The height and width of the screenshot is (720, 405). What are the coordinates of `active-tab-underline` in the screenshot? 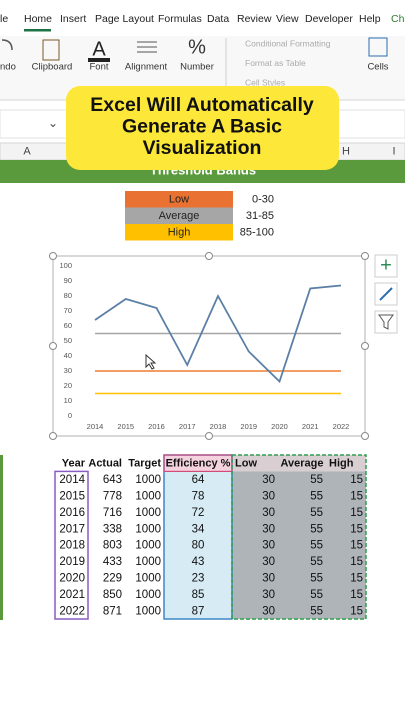 It's located at (37, 30).